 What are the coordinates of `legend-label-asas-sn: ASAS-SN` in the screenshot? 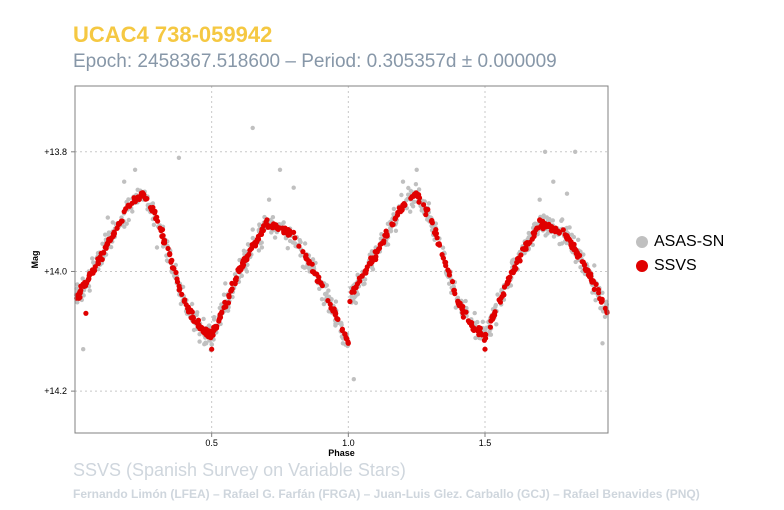 It's located at (689, 241).